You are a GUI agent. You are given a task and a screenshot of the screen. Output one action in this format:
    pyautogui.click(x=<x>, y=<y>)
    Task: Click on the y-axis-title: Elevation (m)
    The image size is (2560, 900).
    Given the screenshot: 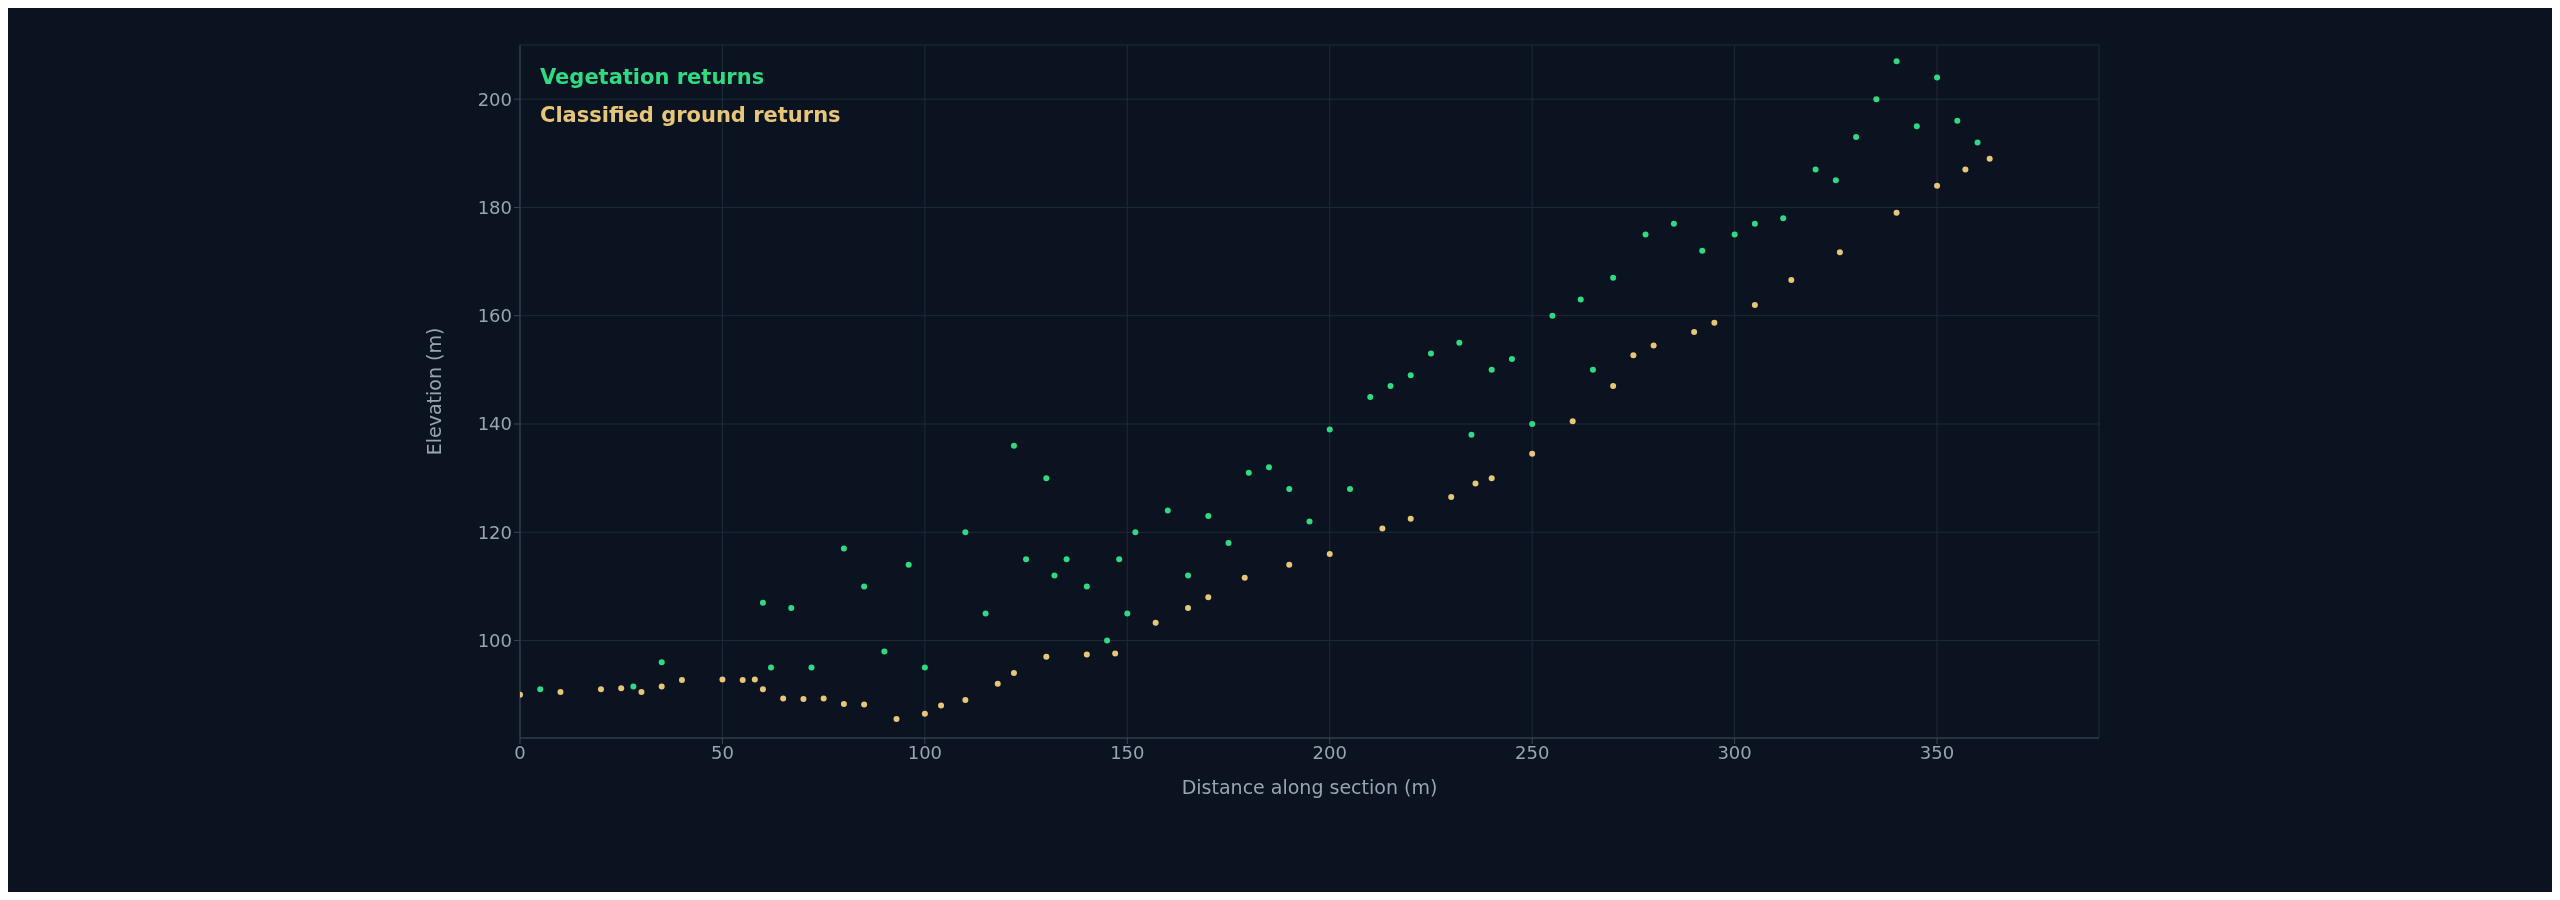 What is the action you would take?
    pyautogui.click(x=433, y=391)
    